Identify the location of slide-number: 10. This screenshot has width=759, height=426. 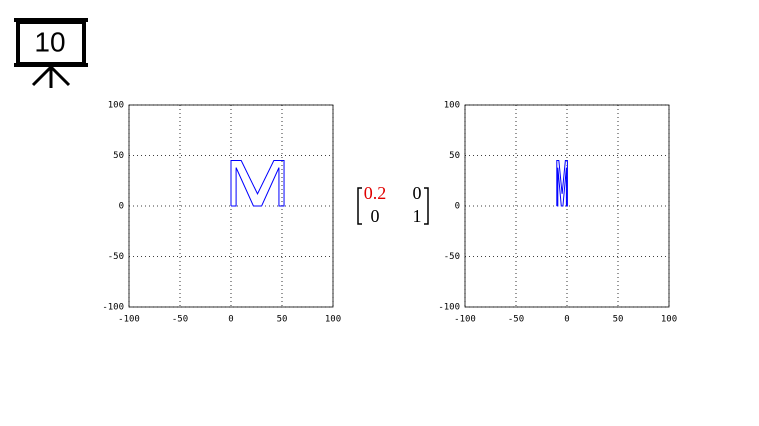
(49, 41).